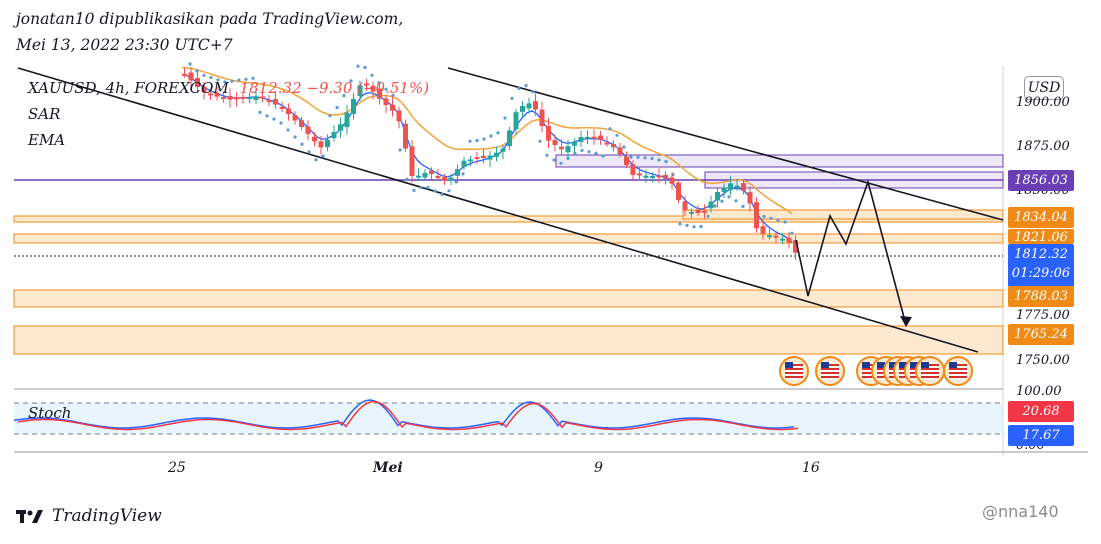 The width and height of the screenshot is (1101, 544). I want to click on us-flag-event-icon, so click(794, 371).